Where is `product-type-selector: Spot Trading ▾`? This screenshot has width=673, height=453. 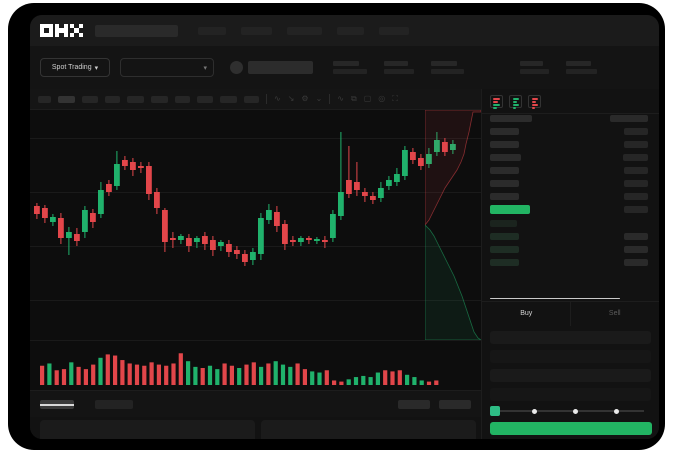 product-type-selector: Spot Trading ▾ is located at coordinates (75, 67).